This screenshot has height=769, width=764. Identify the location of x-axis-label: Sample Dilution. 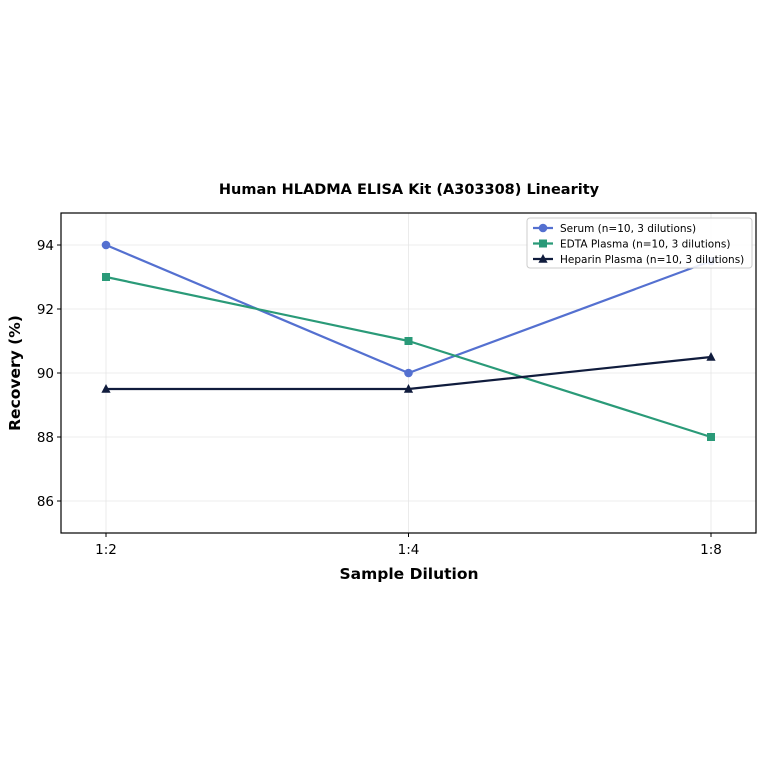
(408, 574).